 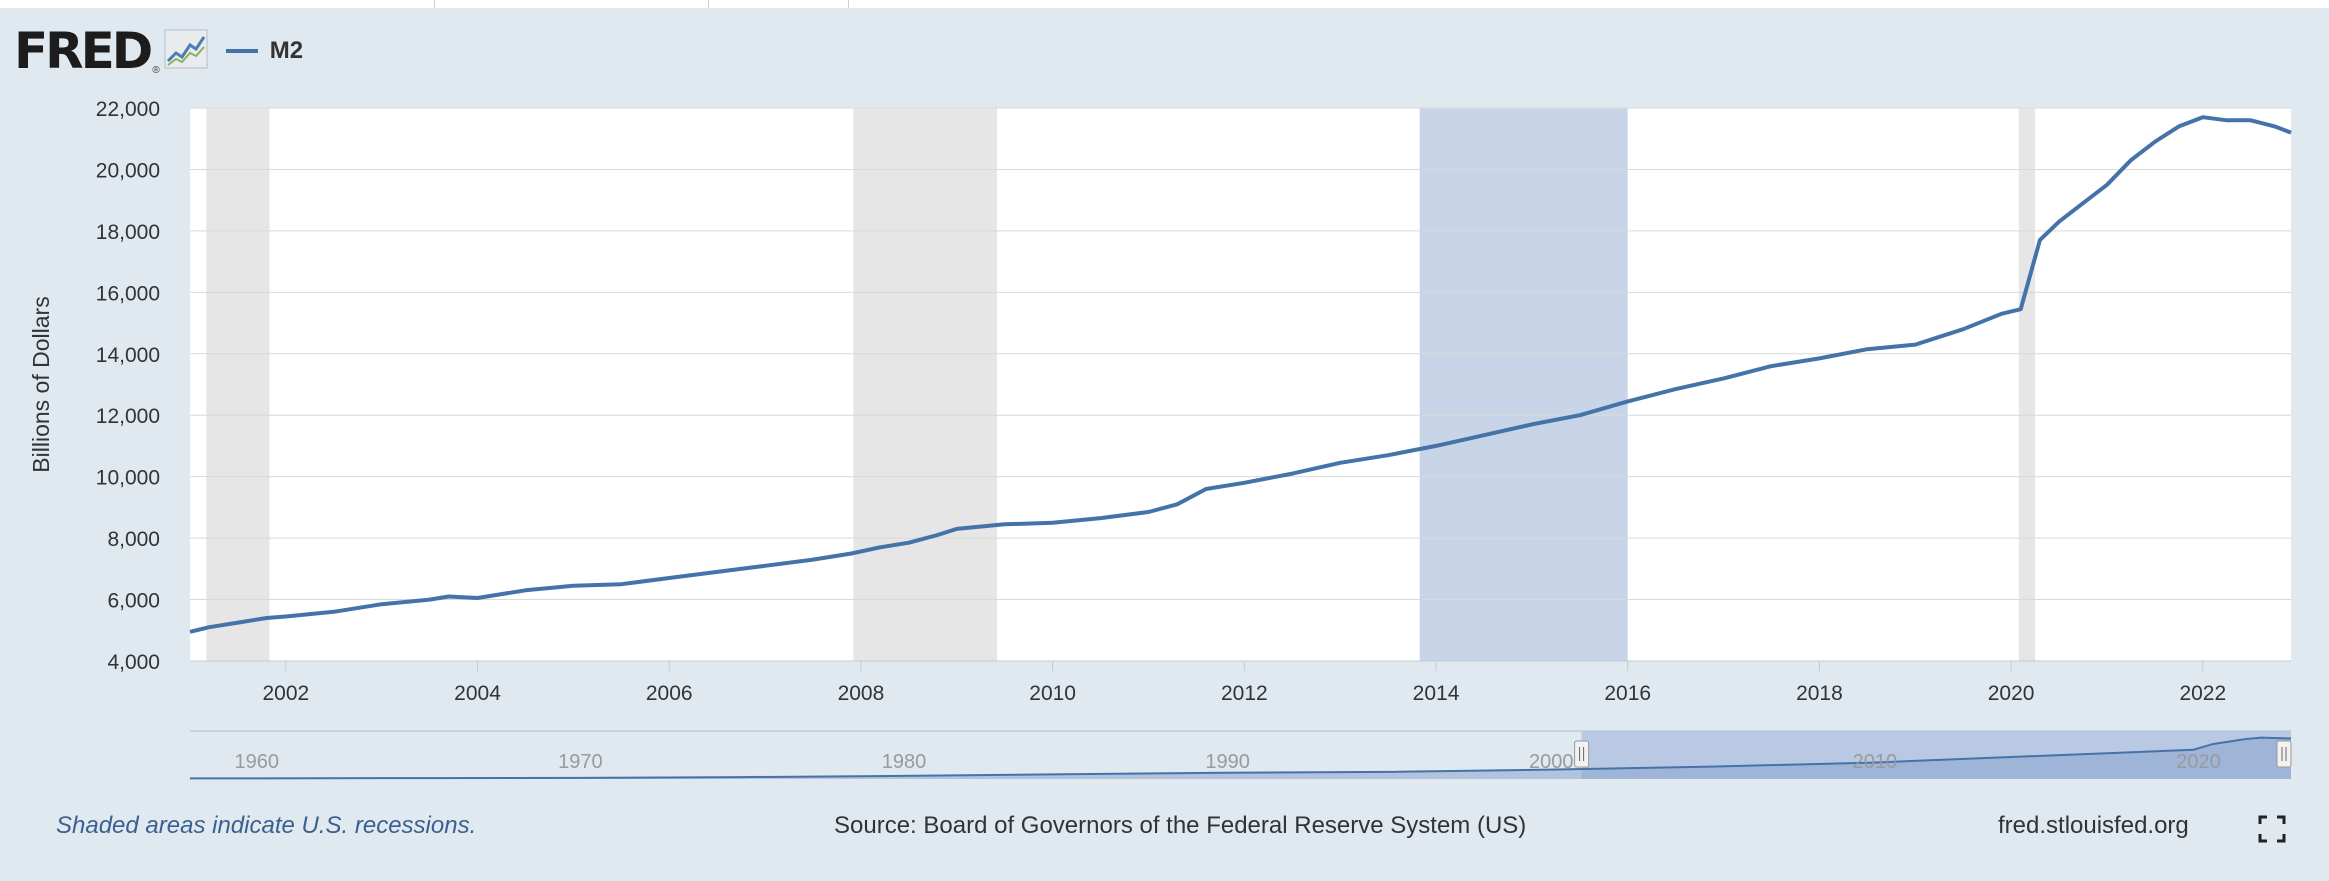 What do you see at coordinates (1551, 762) in the screenshot?
I see `navigator-tick-label: 2000` at bounding box center [1551, 762].